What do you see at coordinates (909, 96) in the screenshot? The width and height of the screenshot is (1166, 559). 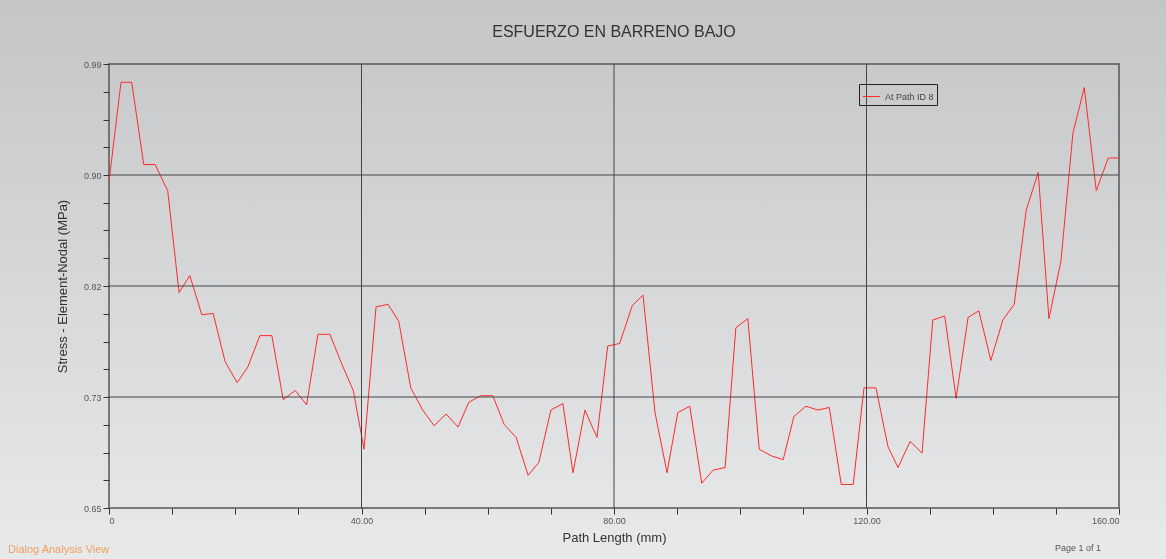 I see `legend-label: At Path ID 8` at bounding box center [909, 96].